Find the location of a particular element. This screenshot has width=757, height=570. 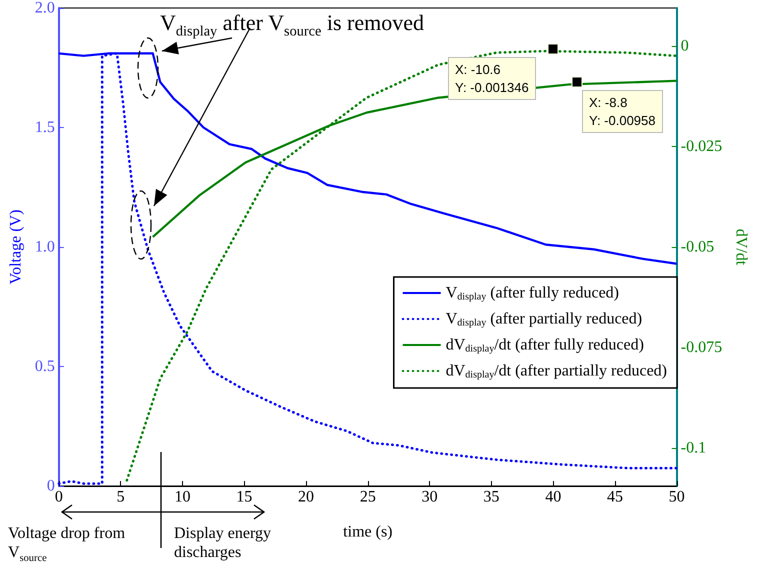

x-tick-label: 5 is located at coordinates (120, 497).